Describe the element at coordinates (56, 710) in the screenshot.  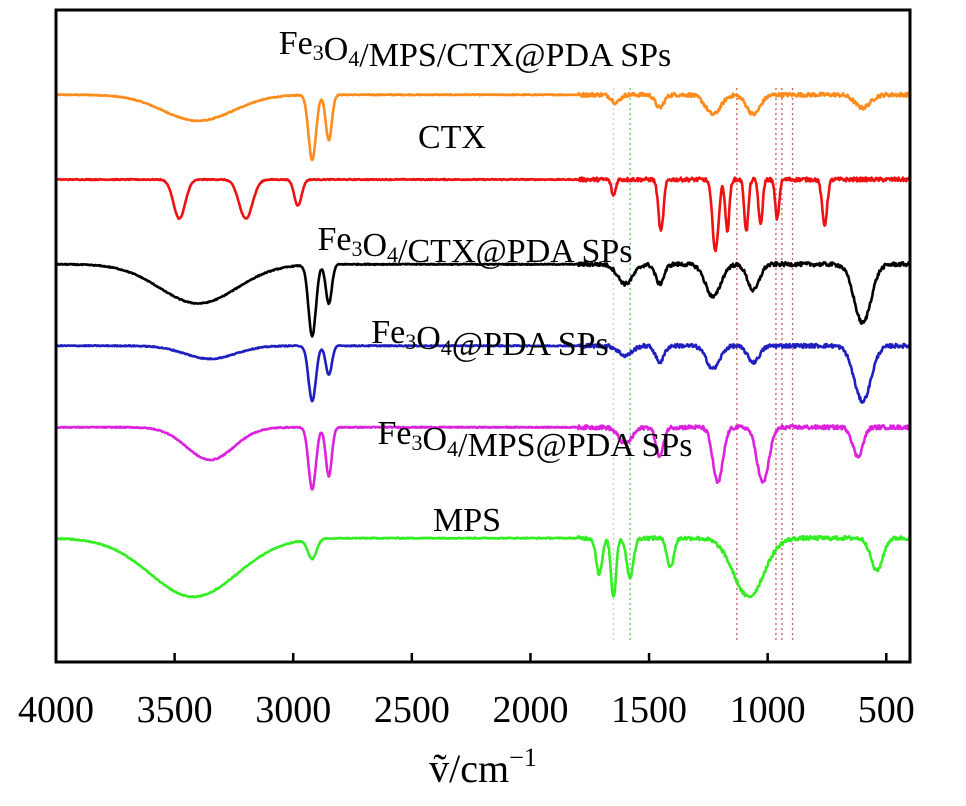
I see `x-tick-label-4000: 4000` at that location.